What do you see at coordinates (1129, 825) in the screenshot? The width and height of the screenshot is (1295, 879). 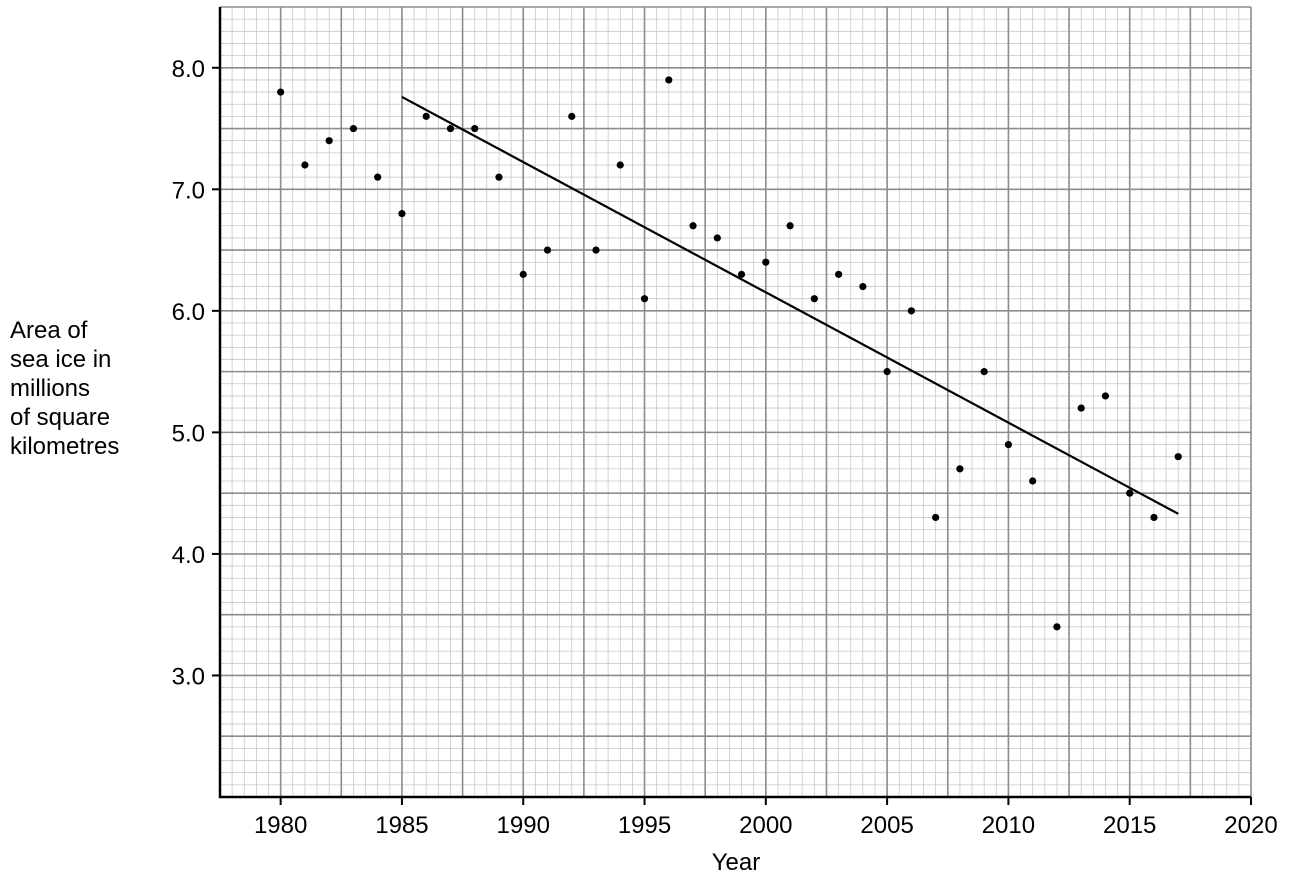 I see `x-tick-label: 2015` at bounding box center [1129, 825].